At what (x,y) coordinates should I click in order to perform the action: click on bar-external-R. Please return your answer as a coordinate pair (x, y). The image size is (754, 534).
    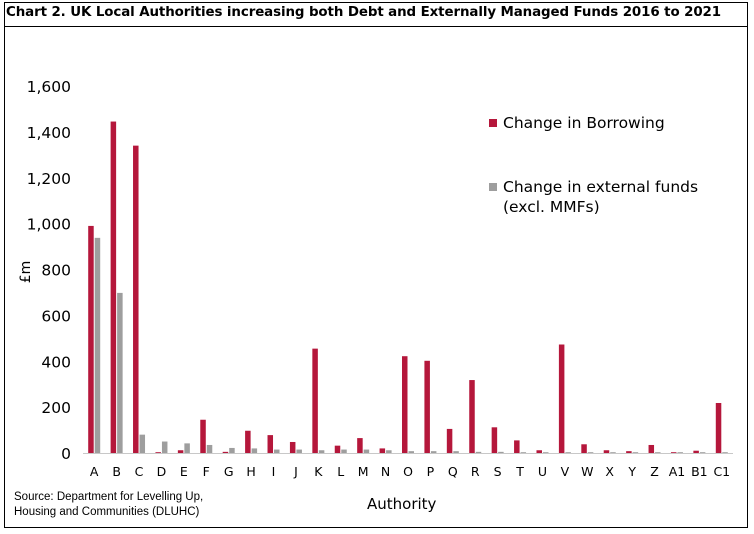
    Looking at the image, I should click on (478, 452).